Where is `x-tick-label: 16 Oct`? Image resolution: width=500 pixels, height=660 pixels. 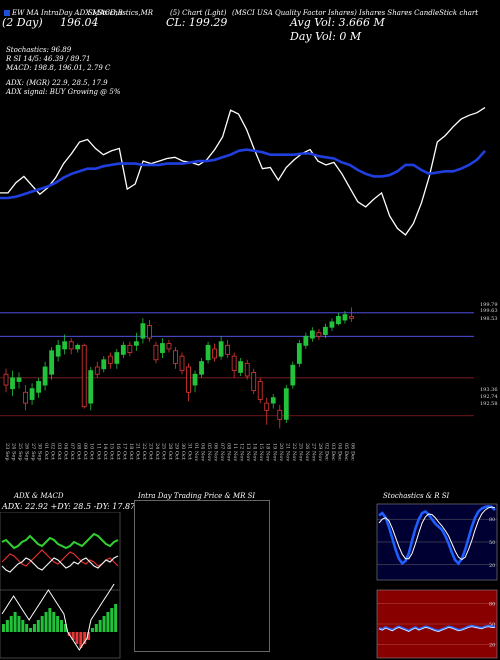 x-tick-label: 16 Oct is located at coordinates (118, 451).